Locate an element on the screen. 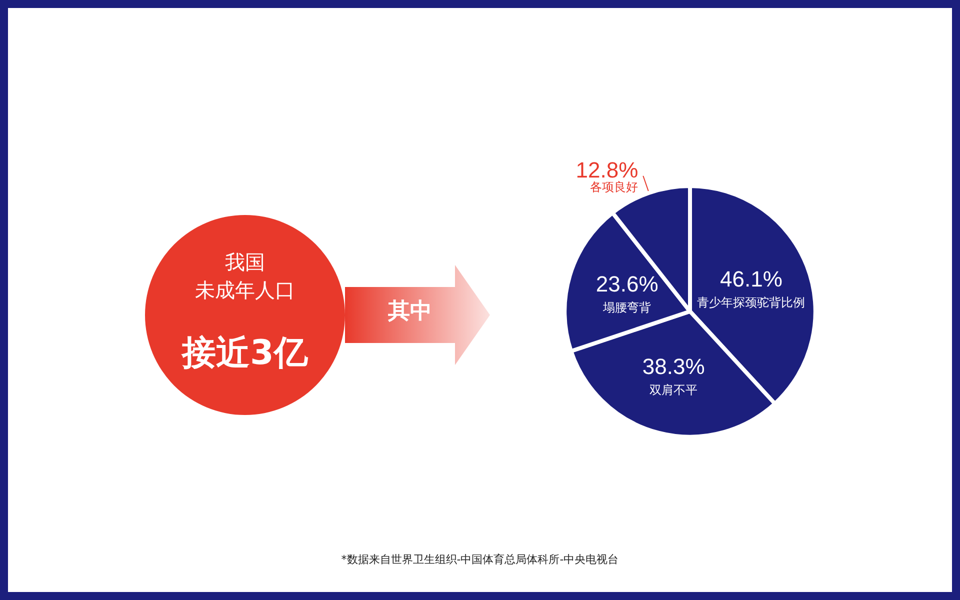 The height and width of the screenshot is (600, 960). text: 我国 is located at coordinates (245, 262).